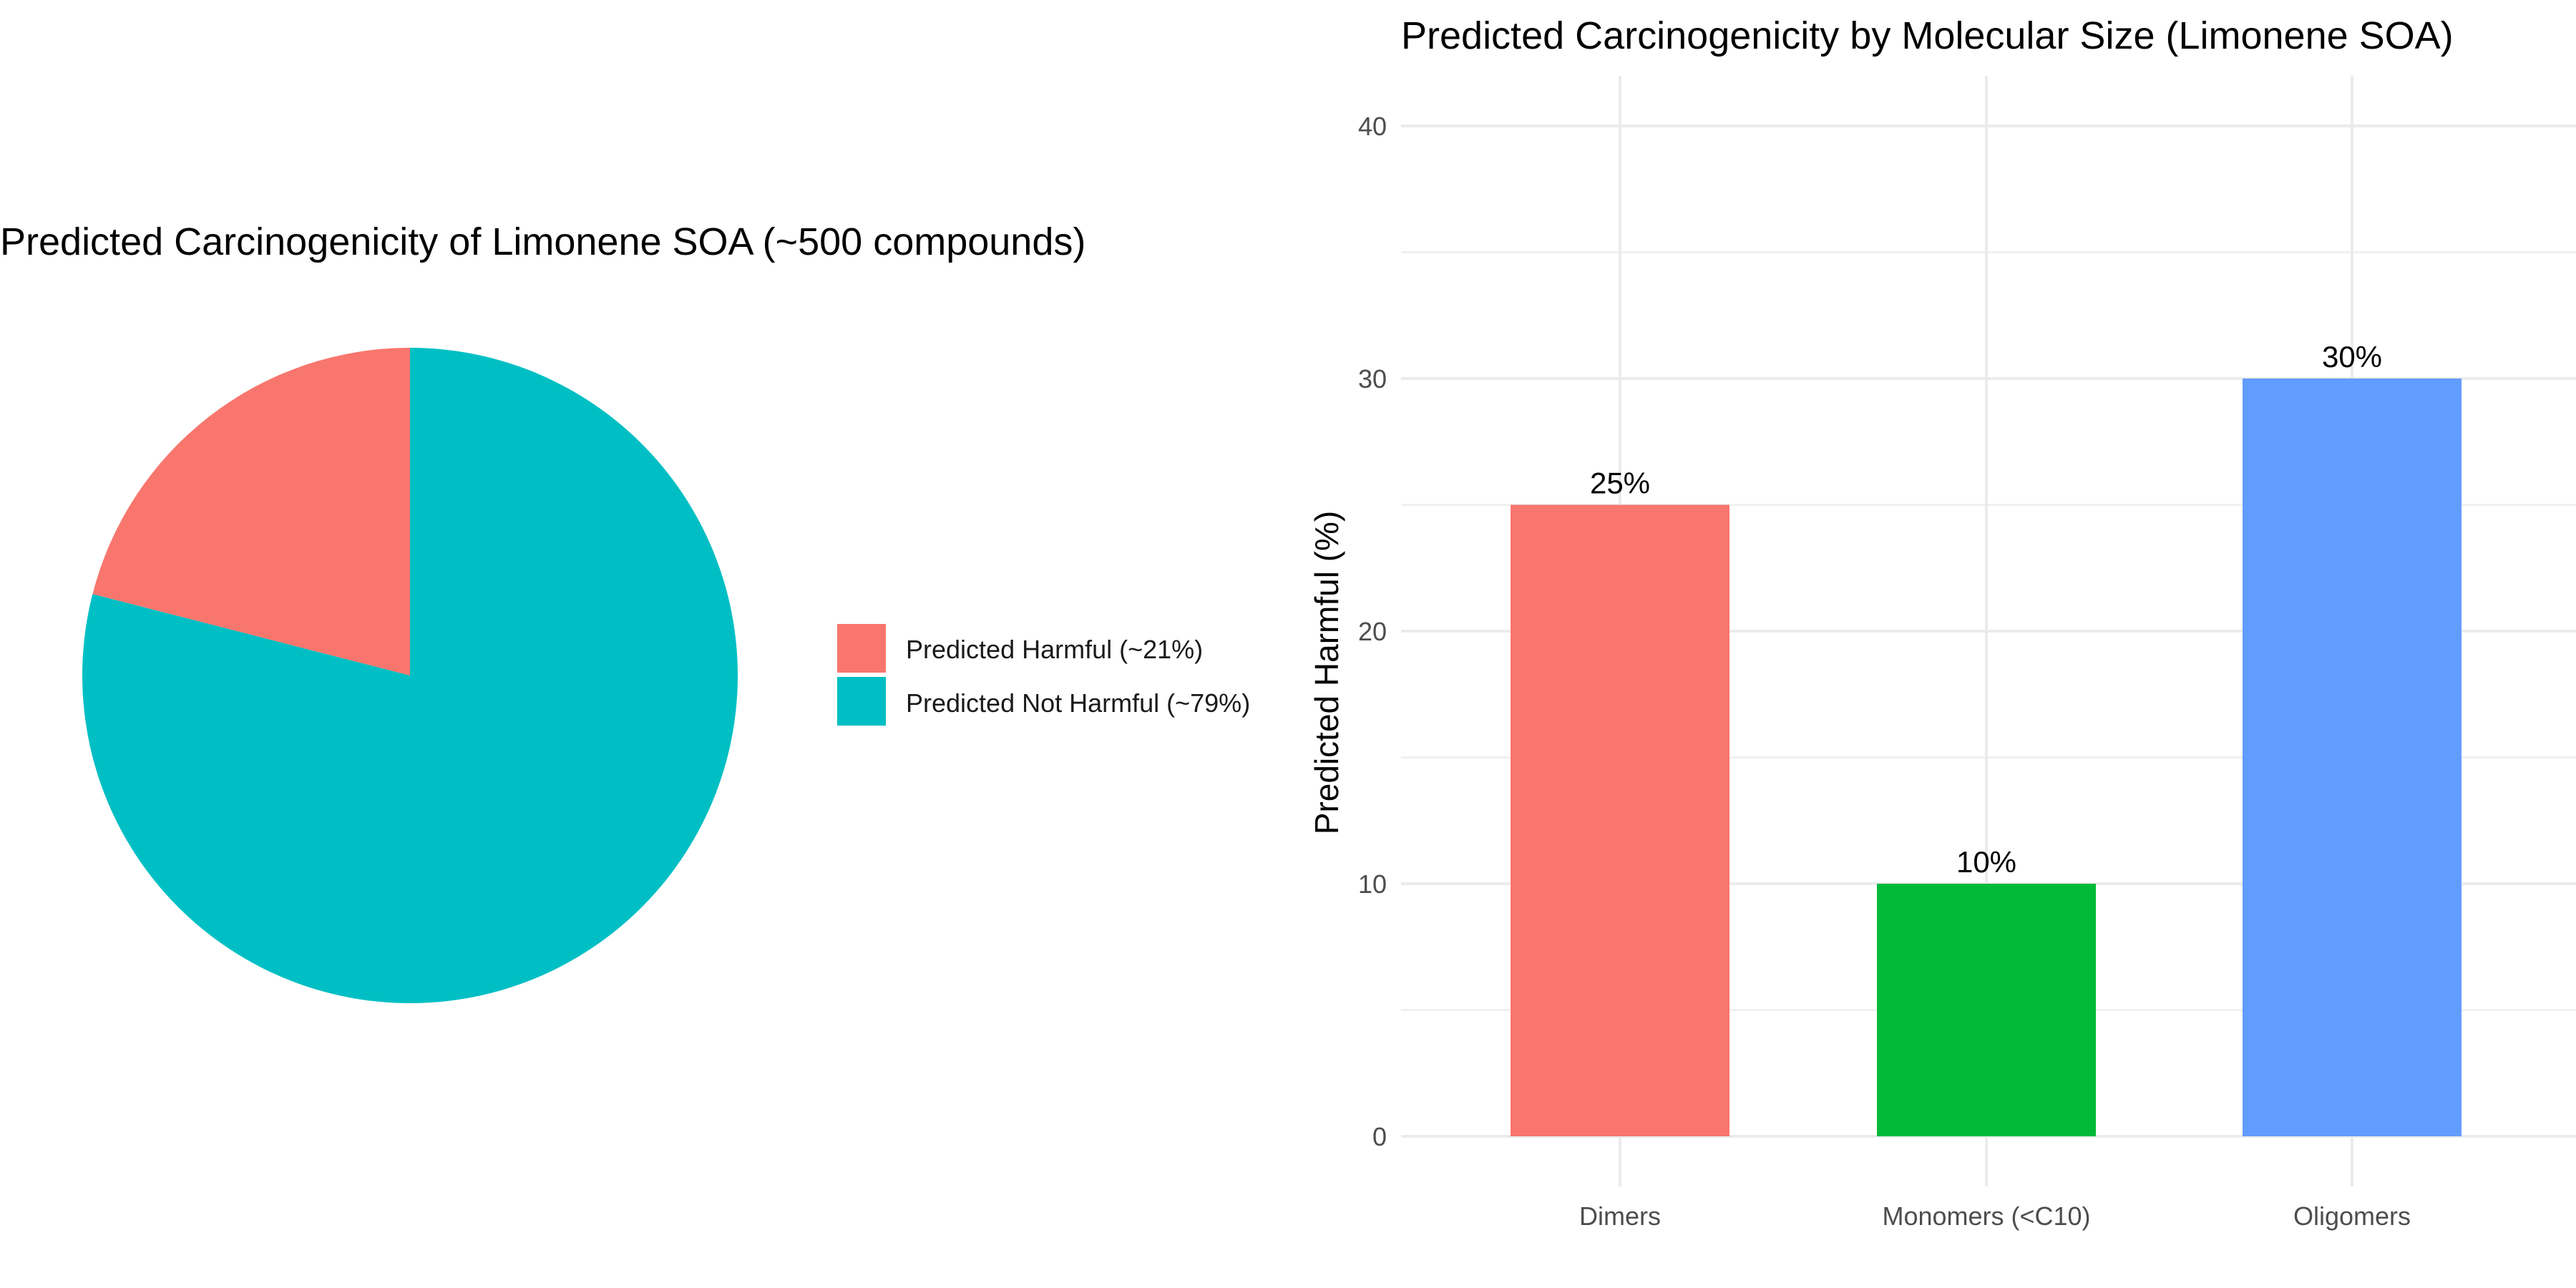  What do you see at coordinates (861, 648) in the screenshot?
I see `legend-key-harmful` at bounding box center [861, 648].